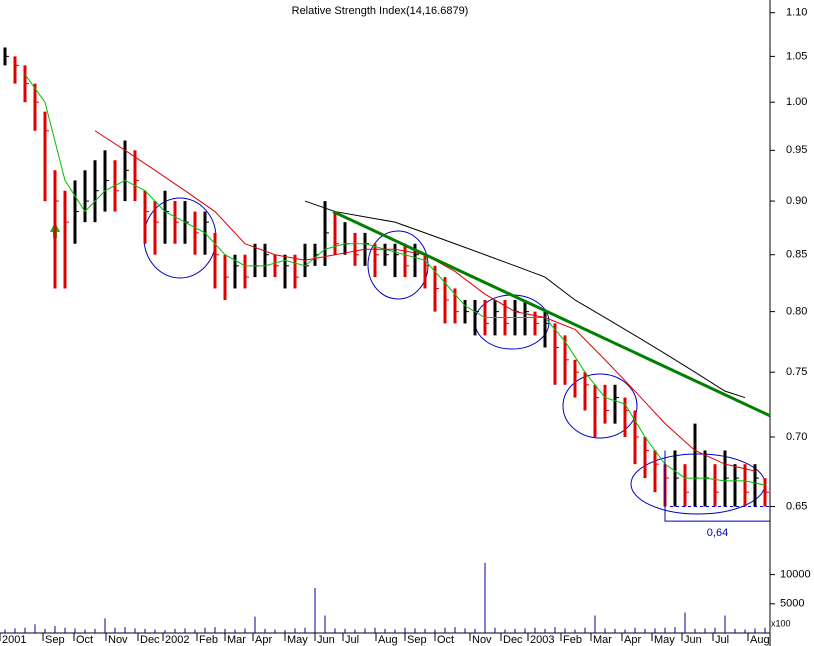 This screenshot has width=814, height=646. Describe the element at coordinates (796, 102) in the screenshot. I see `y-tick-label: 1.00` at that location.